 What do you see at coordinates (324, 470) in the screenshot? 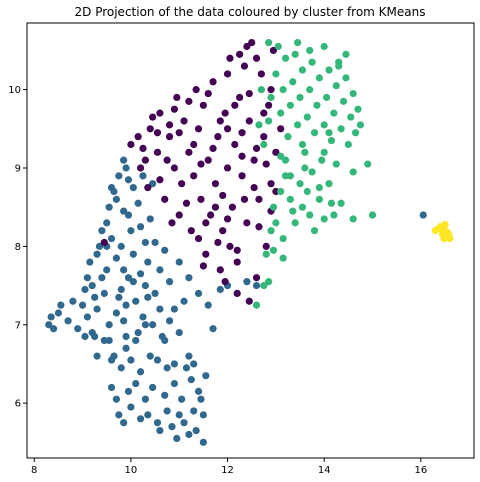
I see `x-tick-label: 14` at bounding box center [324, 470].